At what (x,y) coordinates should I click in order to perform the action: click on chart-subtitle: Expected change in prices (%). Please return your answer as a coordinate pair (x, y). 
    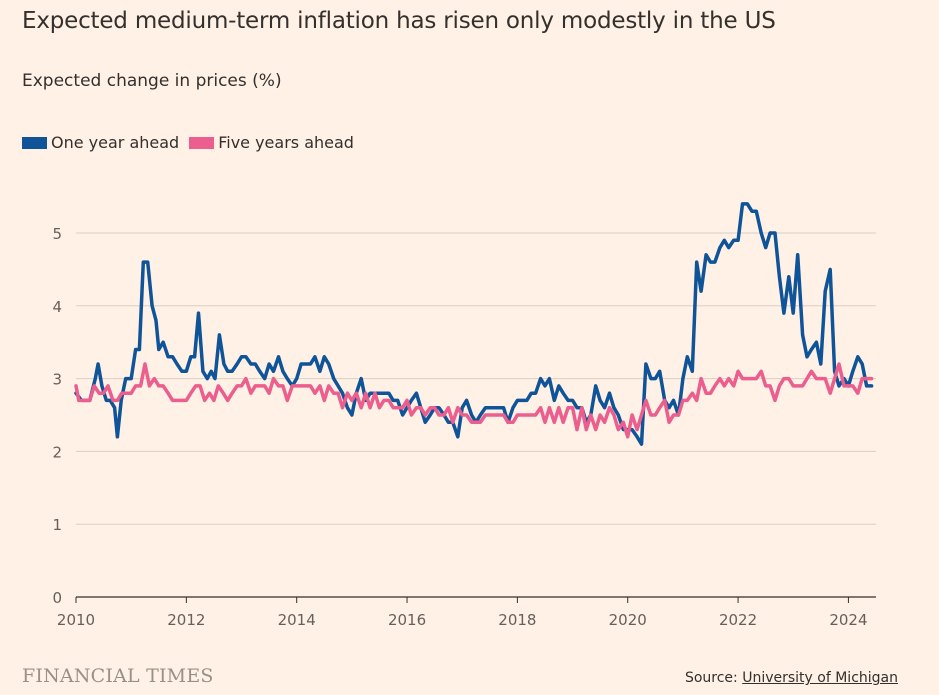
    Looking at the image, I should click on (152, 81).